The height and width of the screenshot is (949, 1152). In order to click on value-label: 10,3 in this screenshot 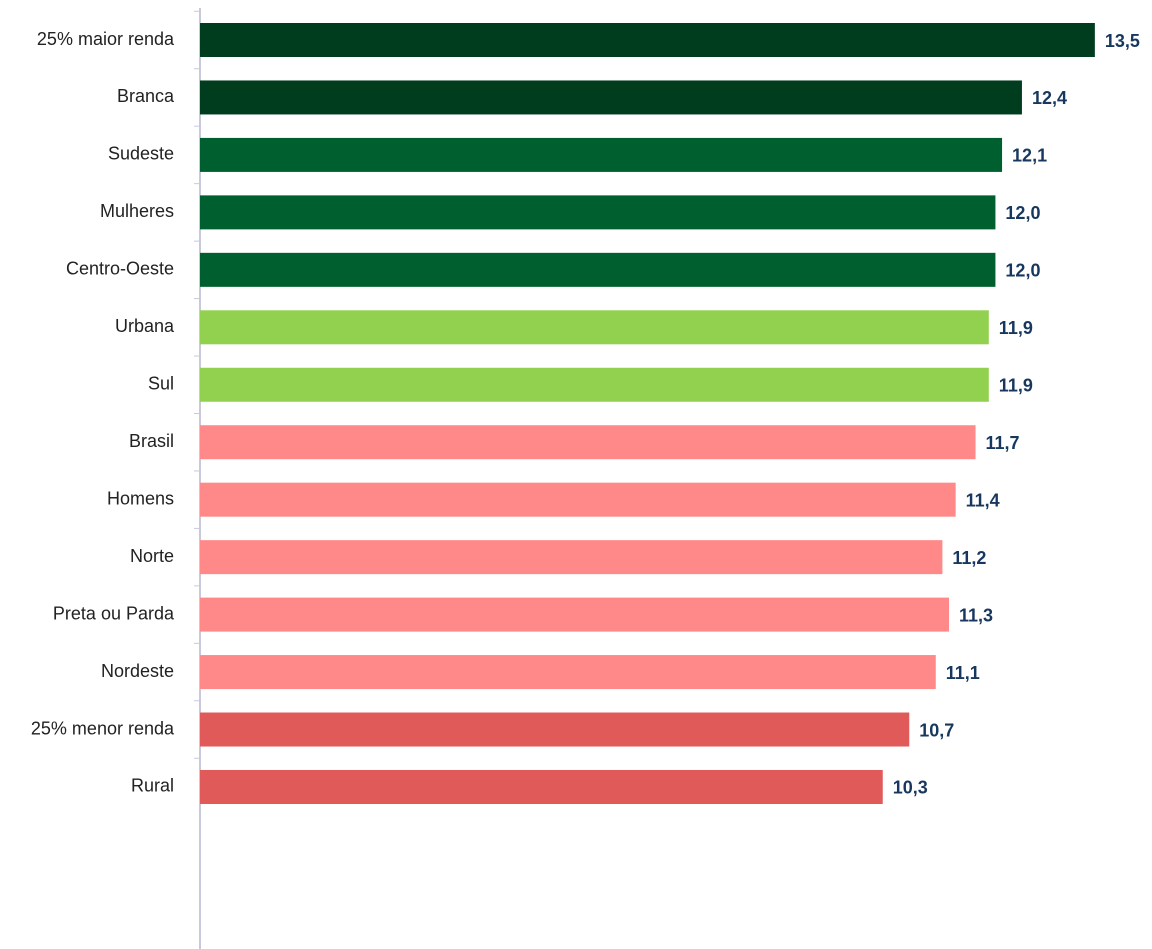, I will do `click(910, 788)`.